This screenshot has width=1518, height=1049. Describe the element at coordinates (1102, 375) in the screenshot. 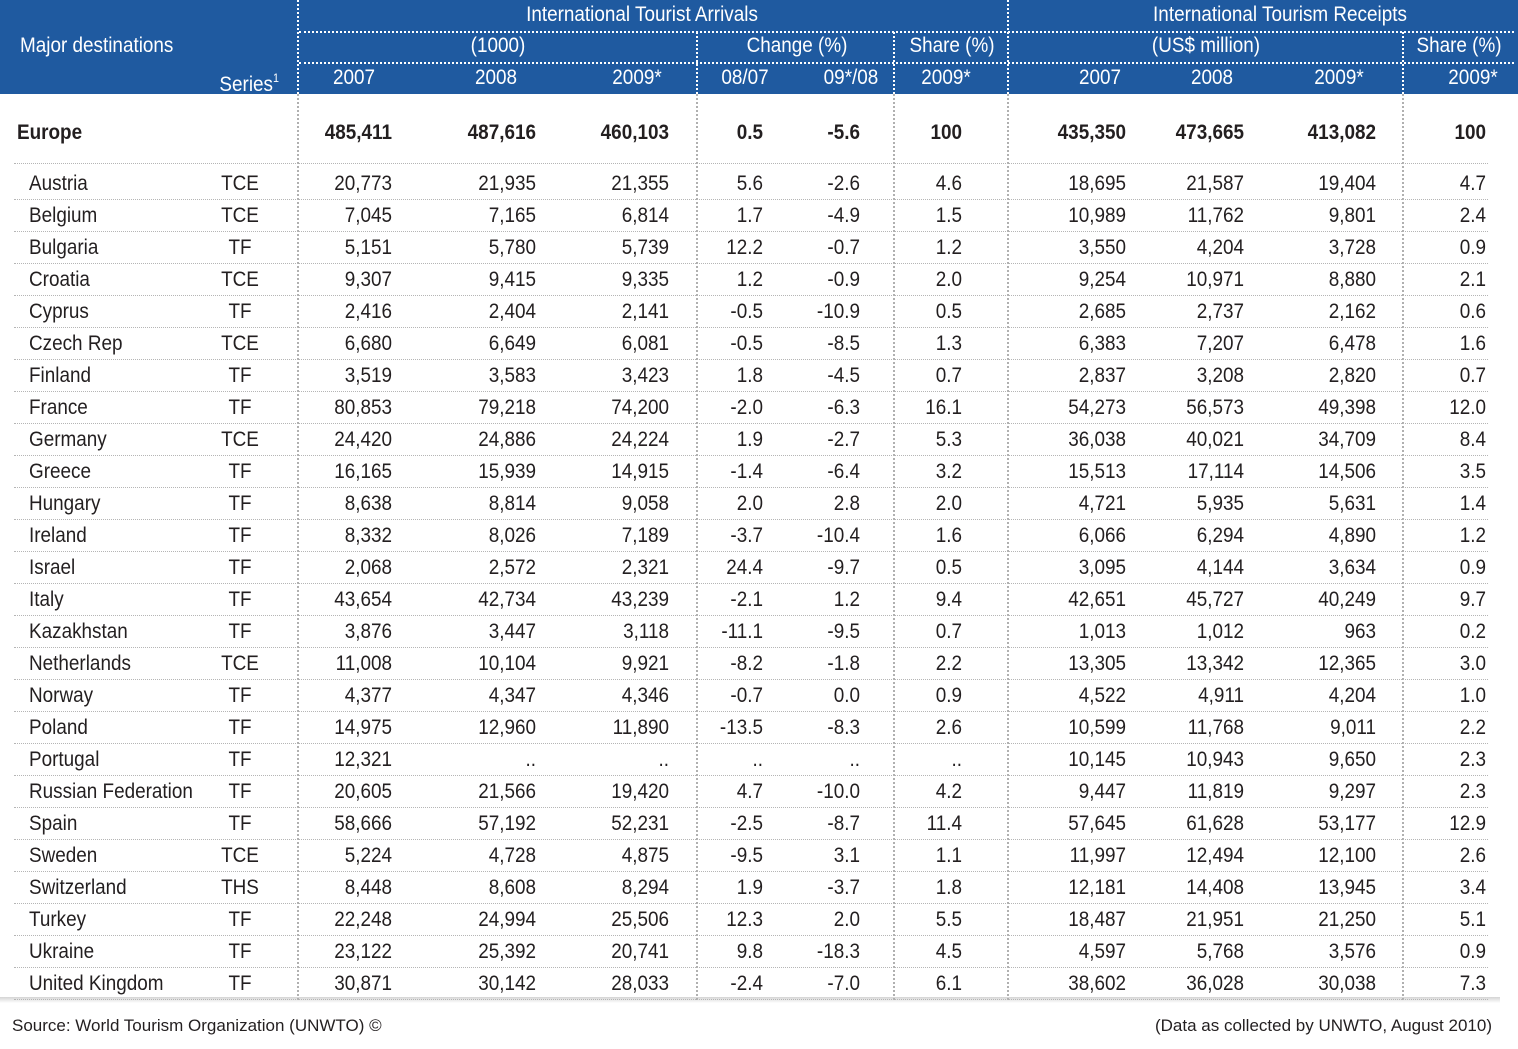

I see `value-cell: 2,837` at that location.